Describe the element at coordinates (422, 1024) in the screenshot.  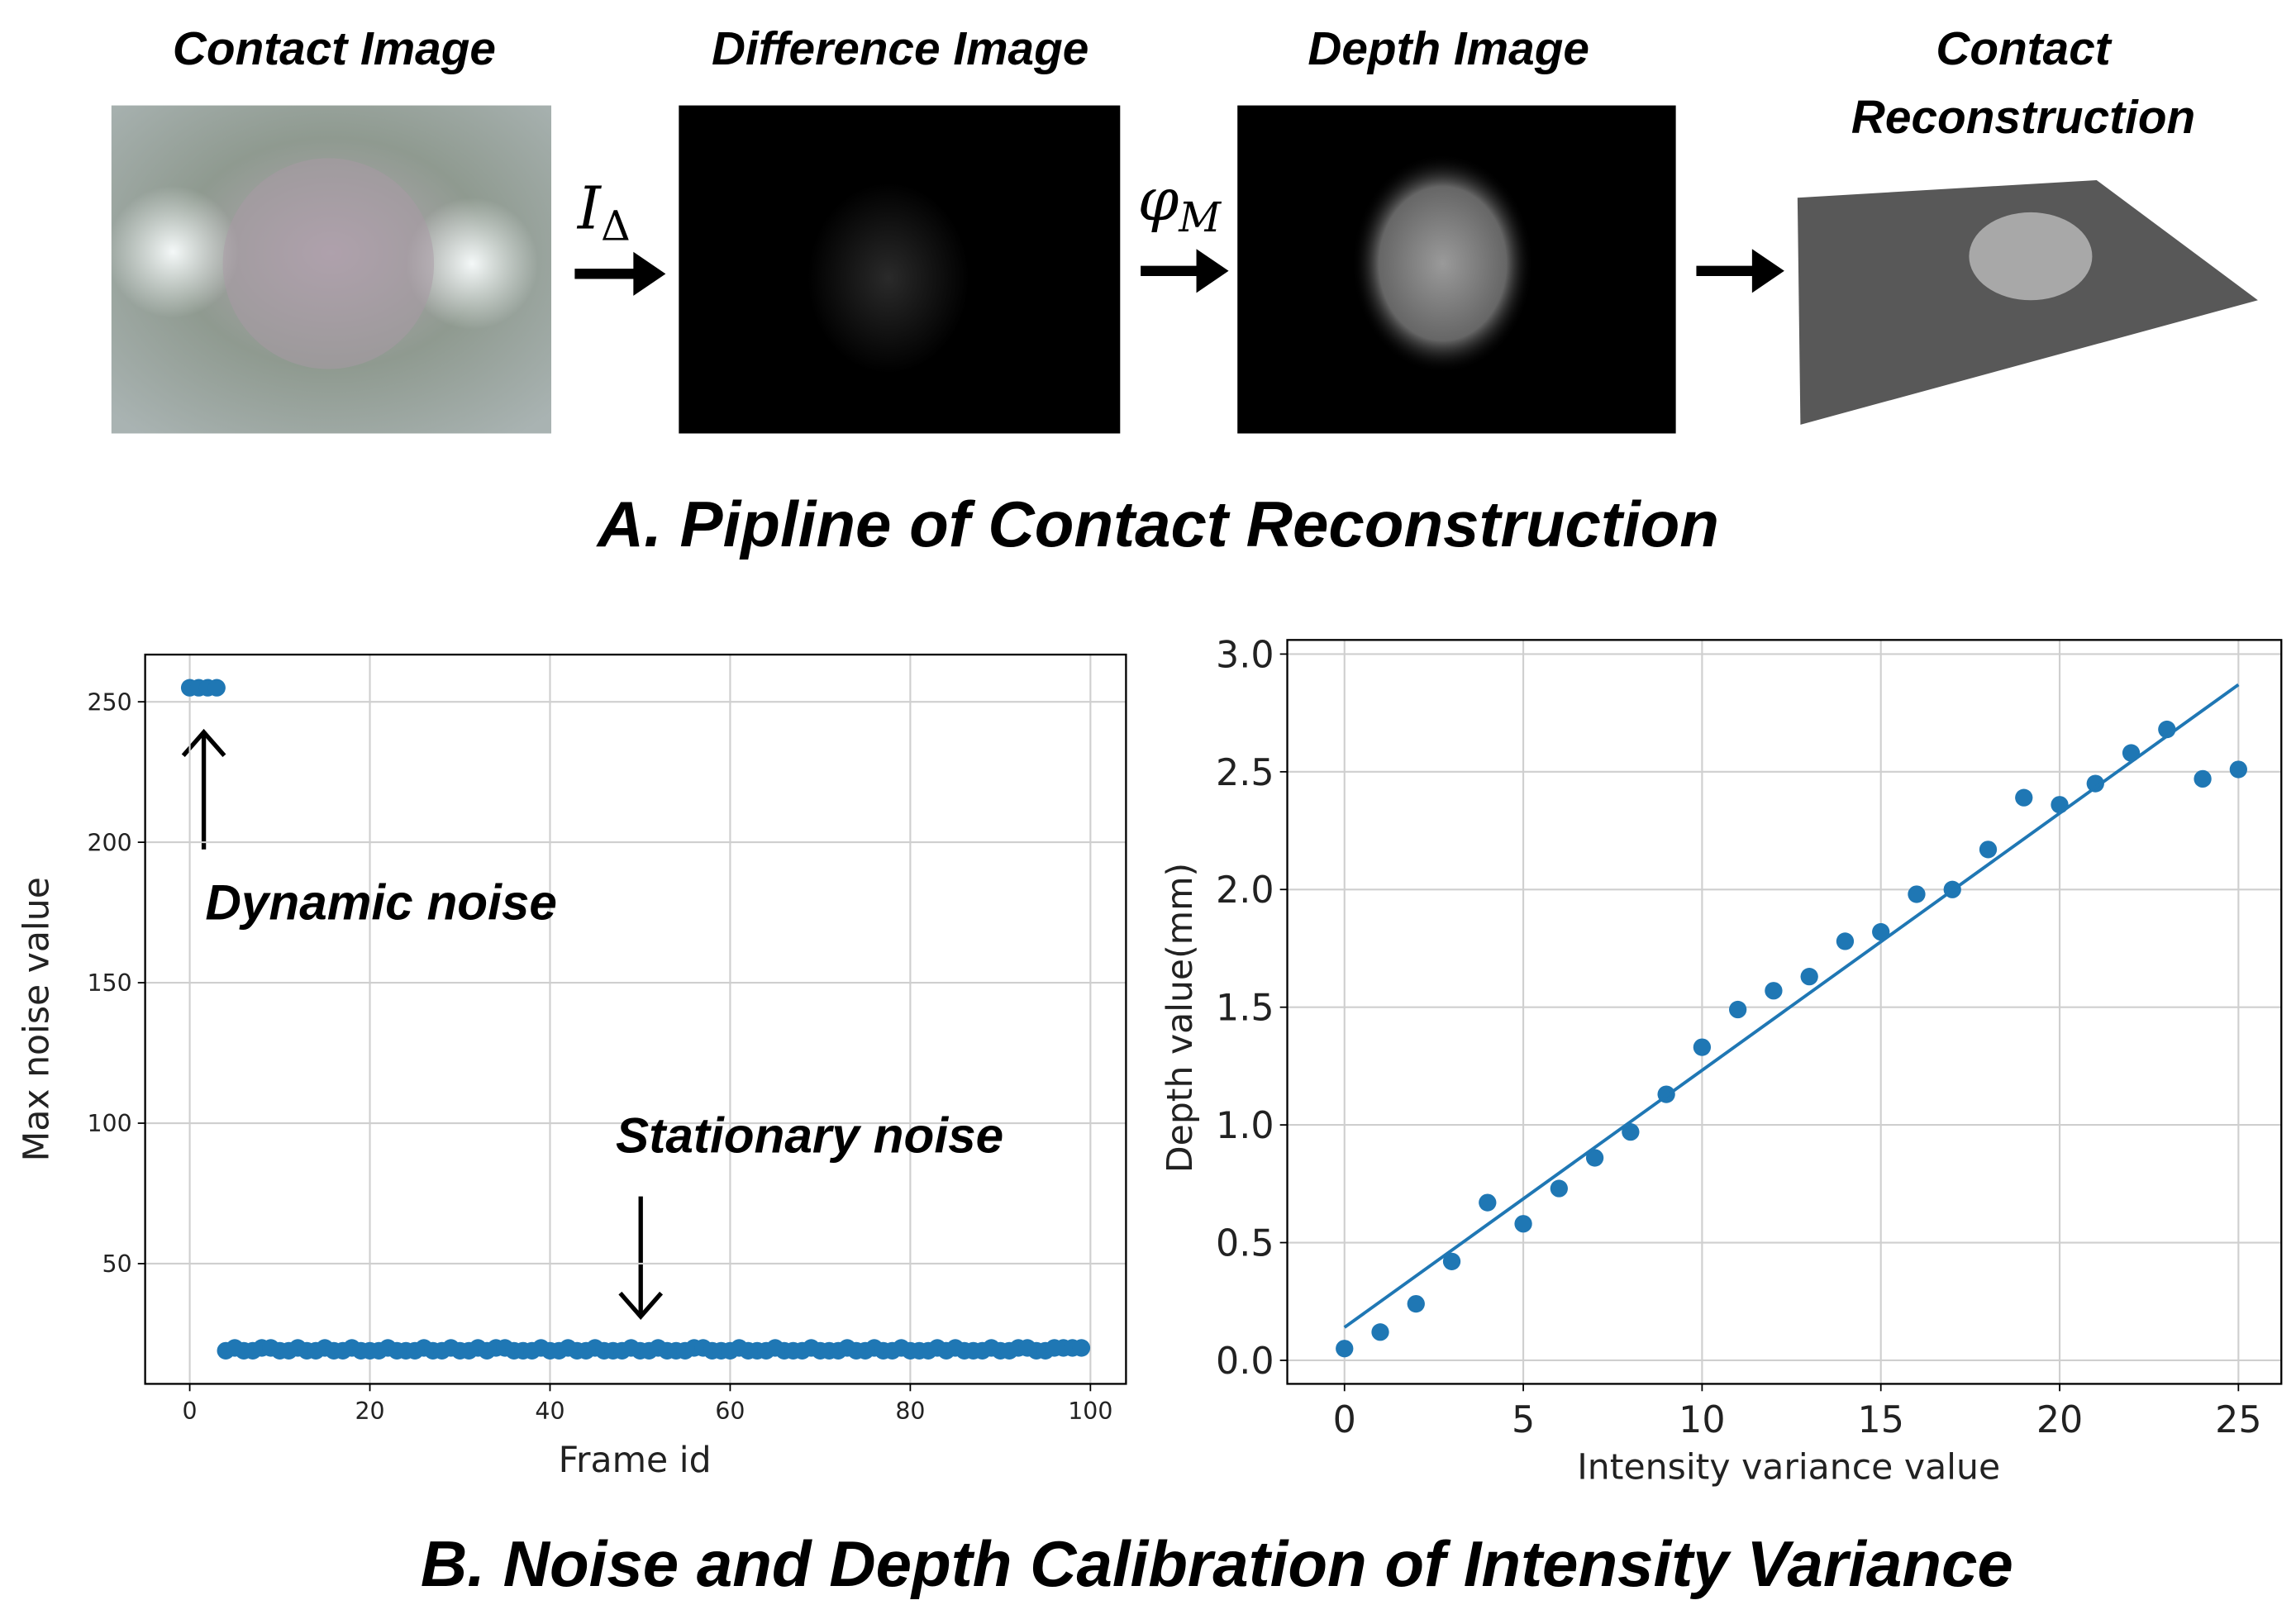
I see `annotation-arrows` at that location.